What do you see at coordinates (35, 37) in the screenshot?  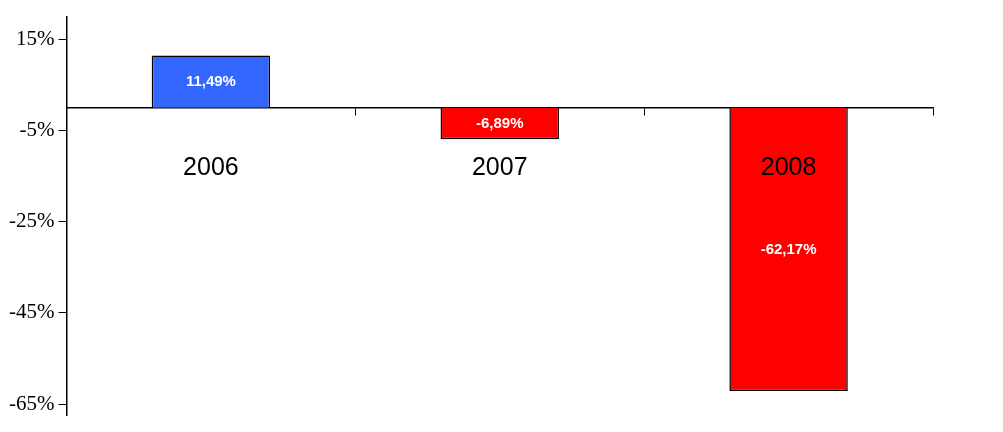 I see `y-tick-label: 15%` at bounding box center [35, 37].